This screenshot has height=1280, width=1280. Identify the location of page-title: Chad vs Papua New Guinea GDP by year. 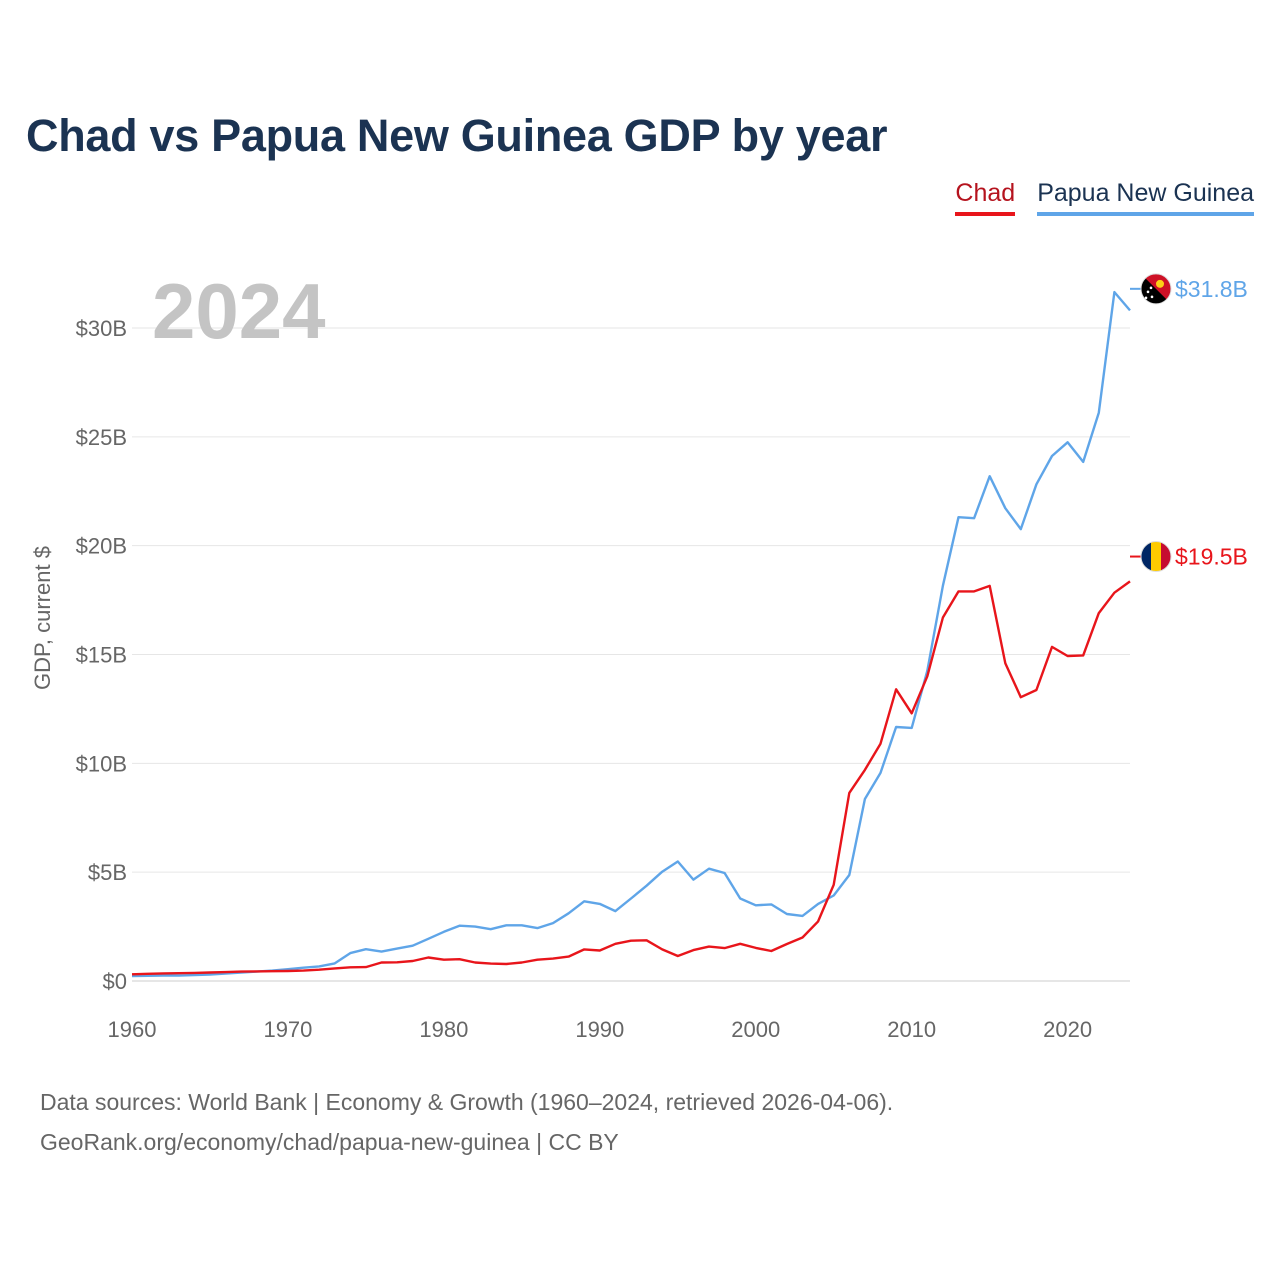
(457, 135).